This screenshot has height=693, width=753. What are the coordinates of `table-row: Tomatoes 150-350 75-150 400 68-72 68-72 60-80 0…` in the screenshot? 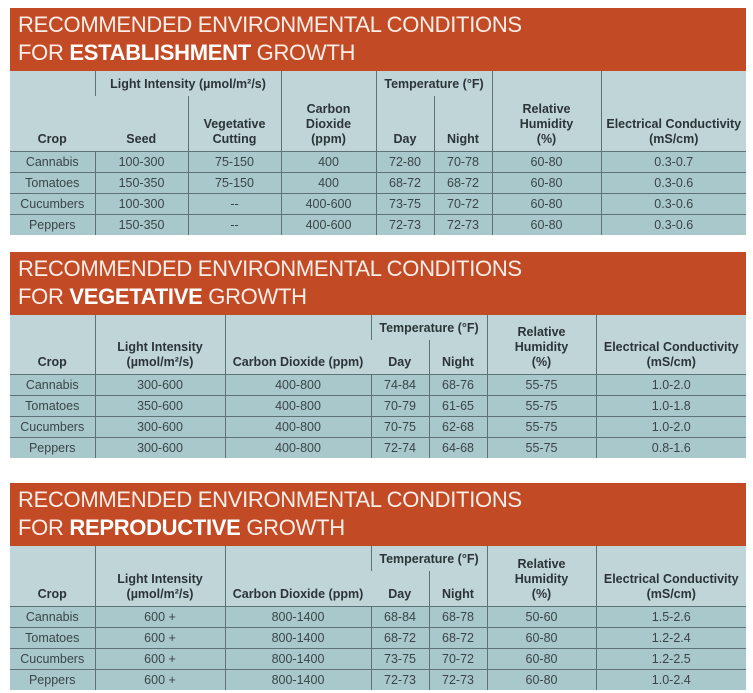 It's located at (378, 182).